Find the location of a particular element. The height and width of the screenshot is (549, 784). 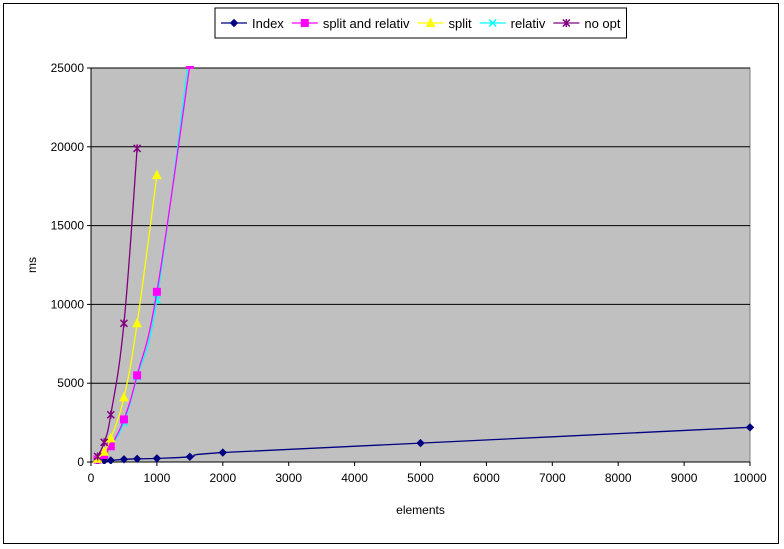

series-no-opt is located at coordinates (117, 302).